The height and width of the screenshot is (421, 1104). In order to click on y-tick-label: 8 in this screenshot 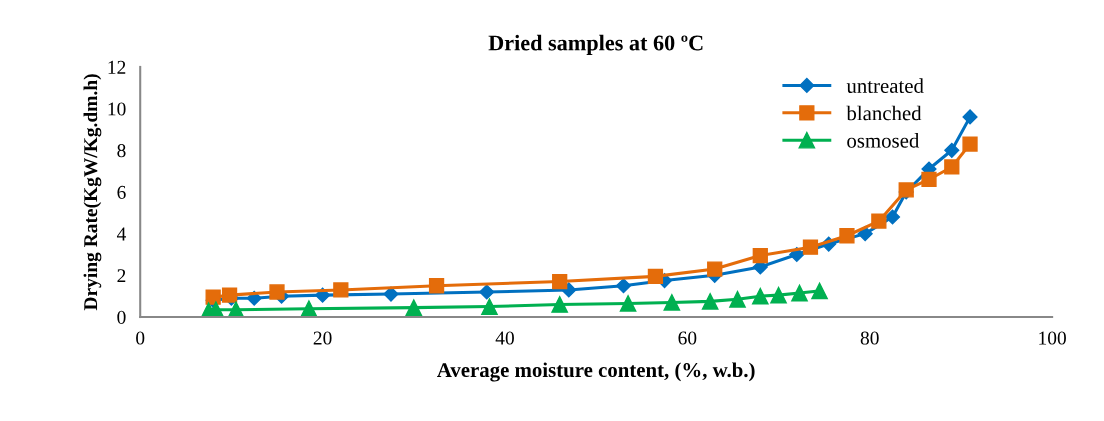, I will do `click(121, 151)`.